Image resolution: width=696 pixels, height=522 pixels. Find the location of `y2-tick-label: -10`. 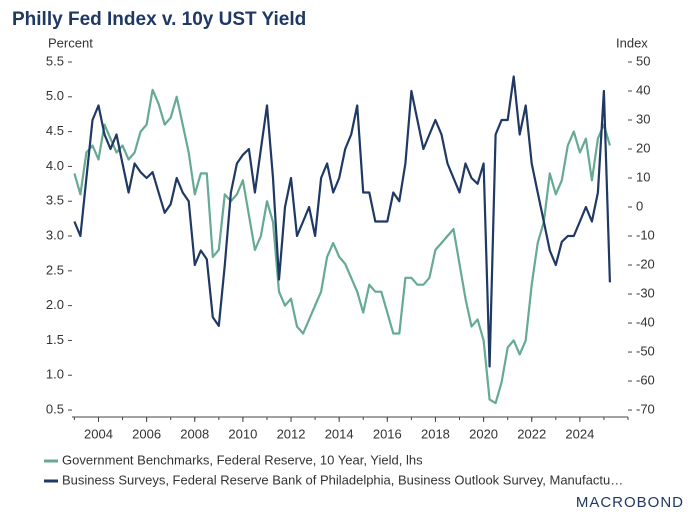

y2-tick-label: -10 is located at coordinates (645, 234).